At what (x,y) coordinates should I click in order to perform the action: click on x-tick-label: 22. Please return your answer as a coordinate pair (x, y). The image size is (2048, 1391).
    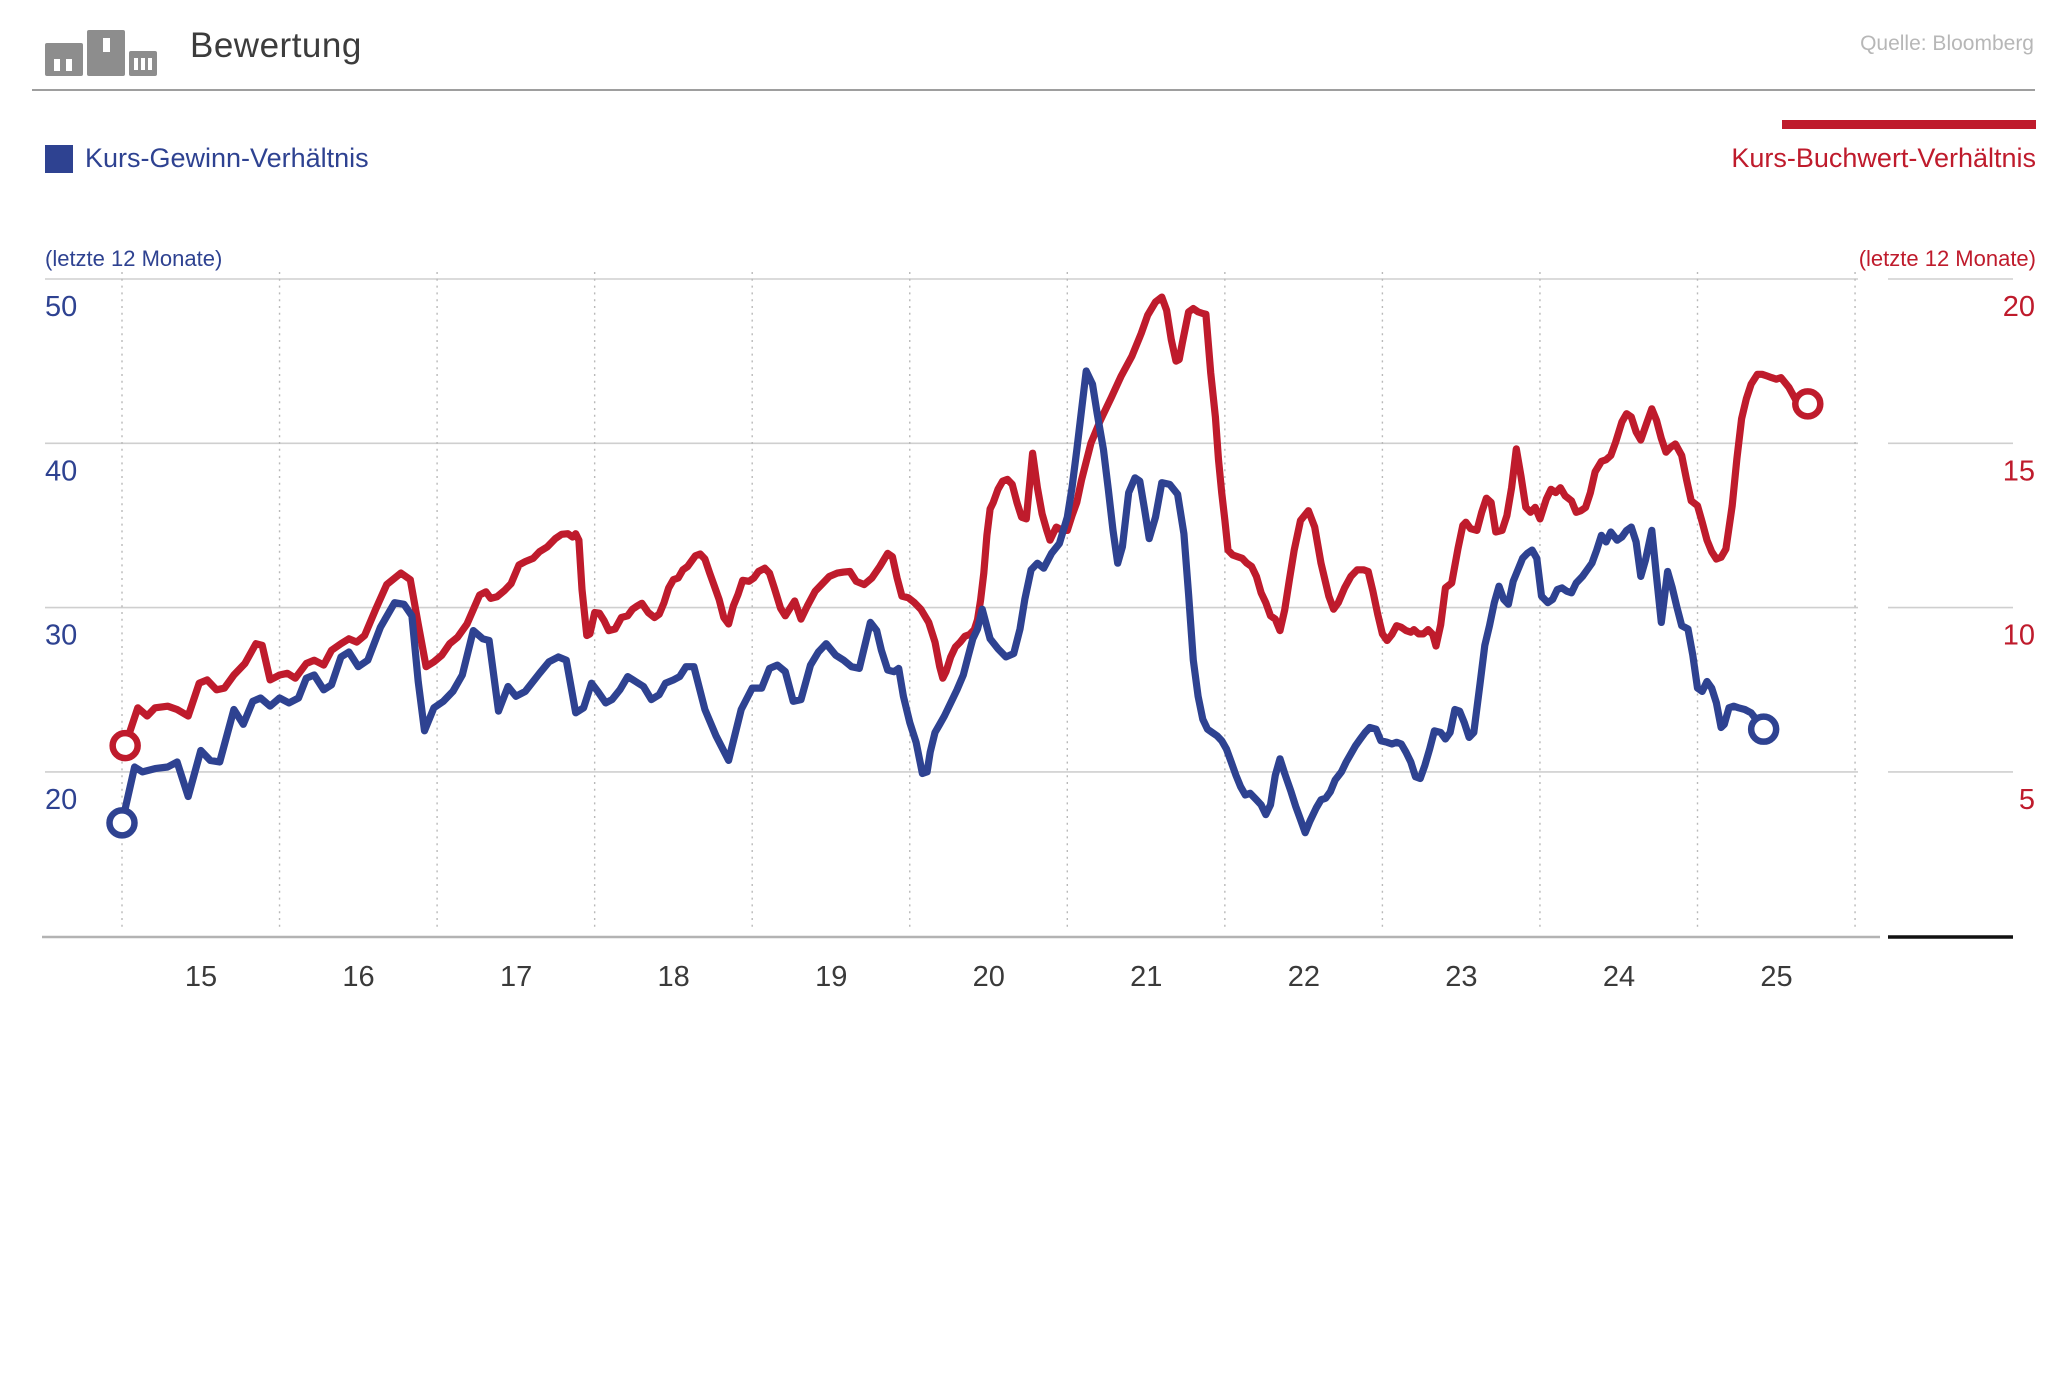
    Looking at the image, I should click on (1304, 977).